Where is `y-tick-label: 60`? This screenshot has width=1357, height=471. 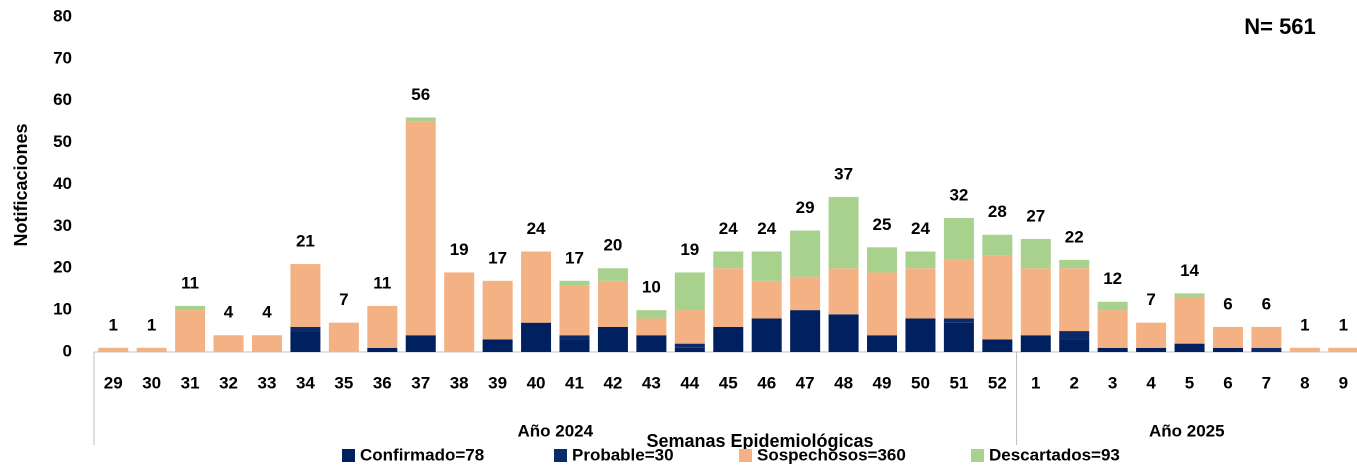
y-tick-label: 60 is located at coordinates (62, 99).